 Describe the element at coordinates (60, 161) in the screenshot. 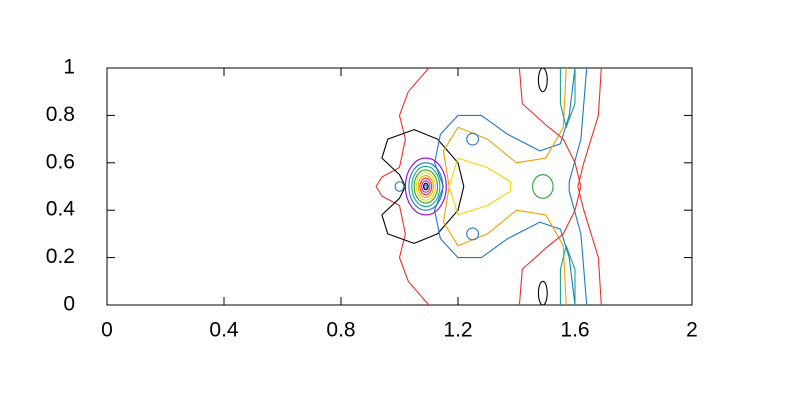

I see `y-tick-label: 0.6` at that location.